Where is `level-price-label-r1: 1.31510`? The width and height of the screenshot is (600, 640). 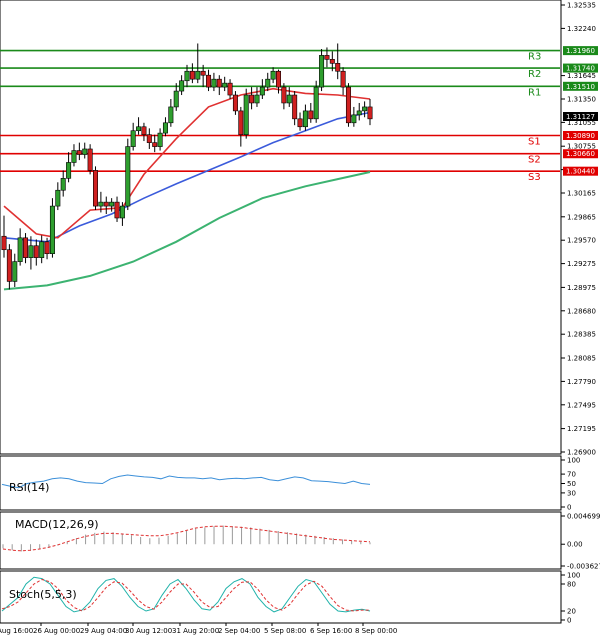 level-price-label-r1: 1.31510 is located at coordinates (580, 87).